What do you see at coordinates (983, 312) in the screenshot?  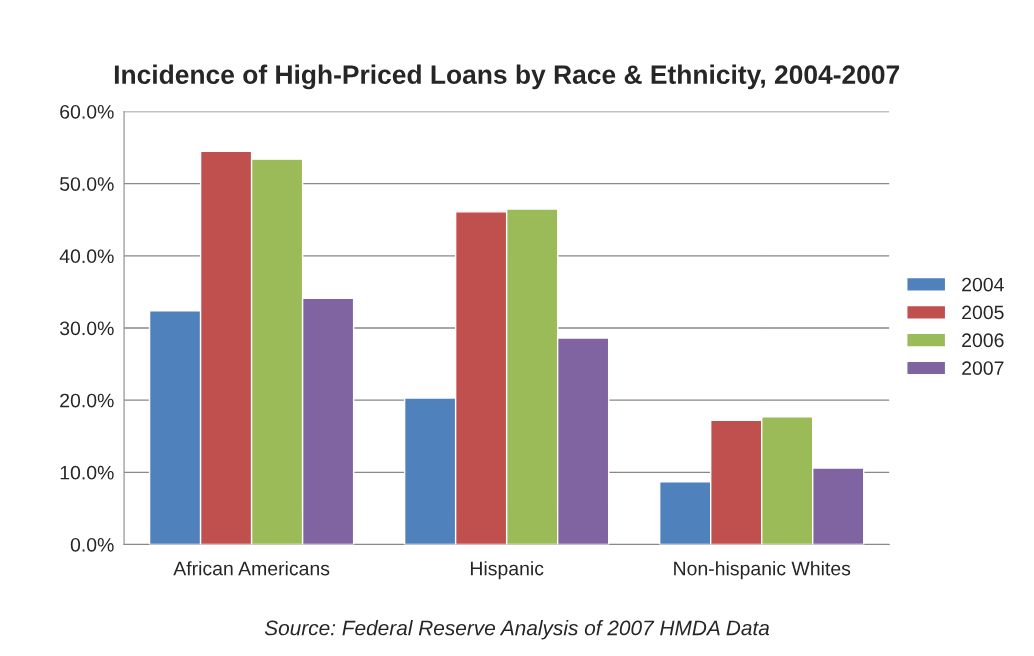 I see `legend-label: 2005` at bounding box center [983, 312].